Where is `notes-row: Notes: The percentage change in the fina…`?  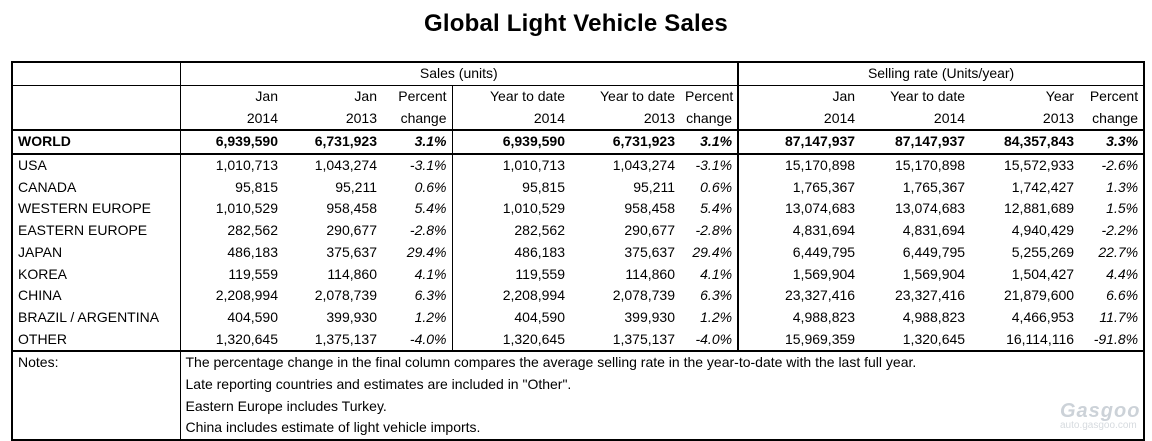
notes-row: Notes: The percentage change in the fina… is located at coordinates (578, 361).